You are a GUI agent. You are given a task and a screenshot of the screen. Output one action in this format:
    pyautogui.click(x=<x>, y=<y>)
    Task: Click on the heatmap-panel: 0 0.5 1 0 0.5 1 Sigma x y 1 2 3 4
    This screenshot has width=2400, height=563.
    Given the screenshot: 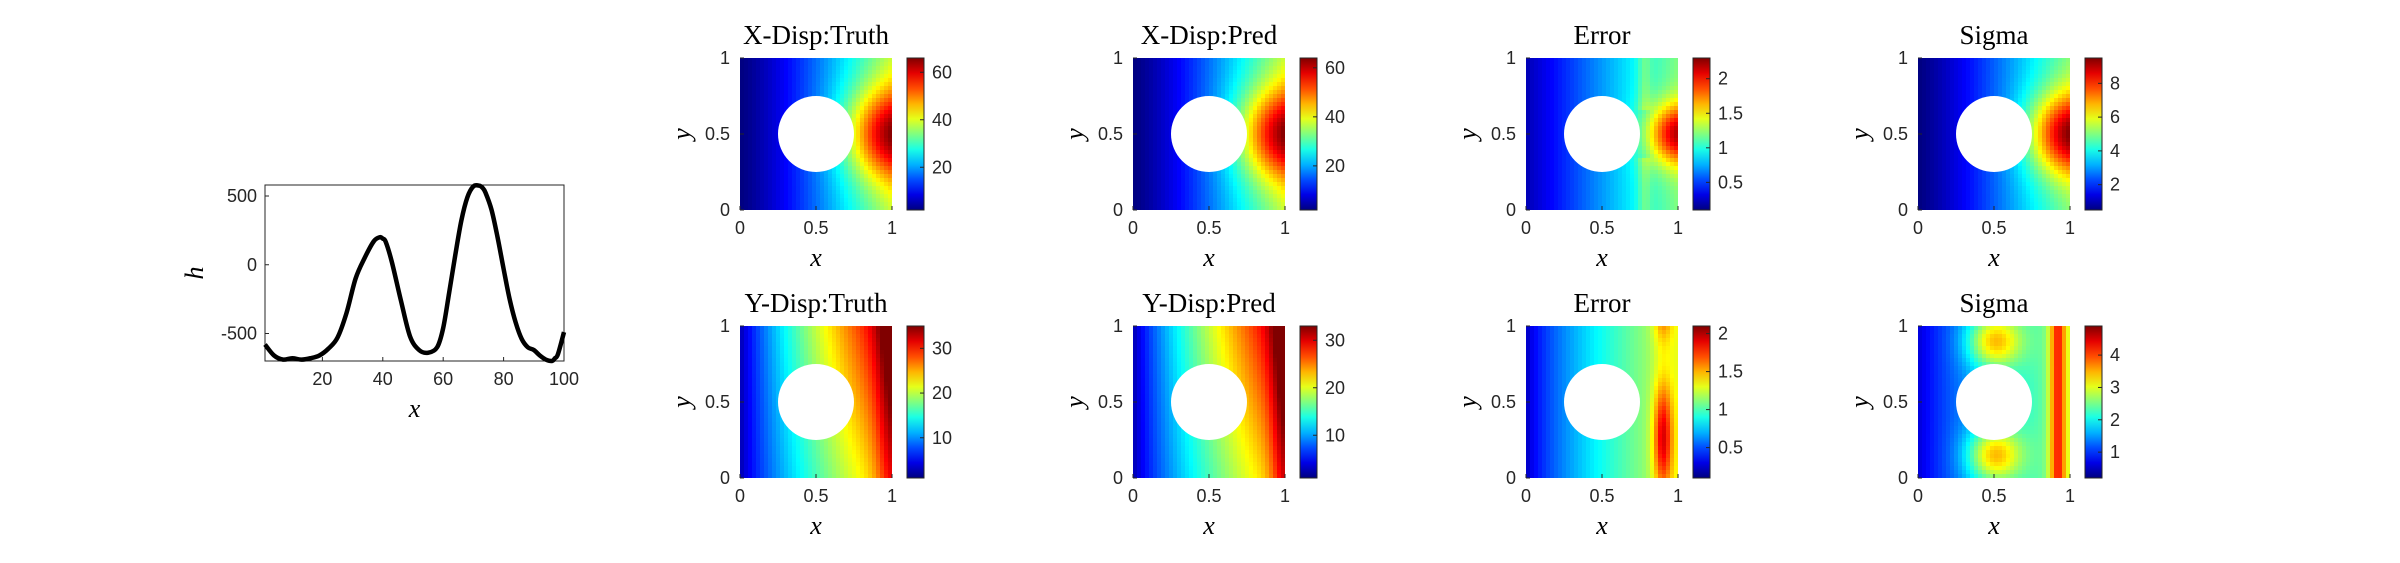 What is the action you would take?
    pyautogui.click(x=1982, y=414)
    